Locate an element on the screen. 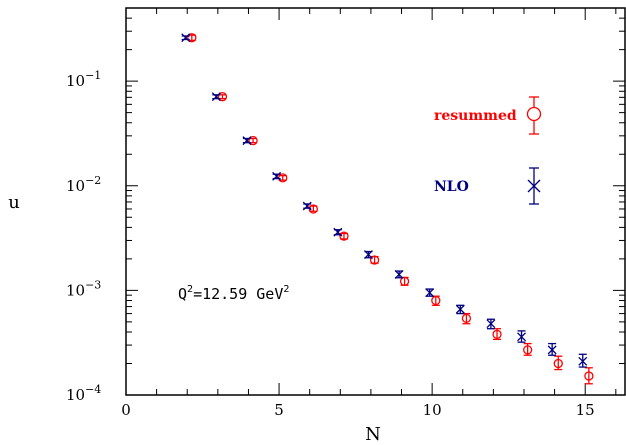 This screenshot has height=445, width=626. legend-marker-nlo is located at coordinates (534, 186).